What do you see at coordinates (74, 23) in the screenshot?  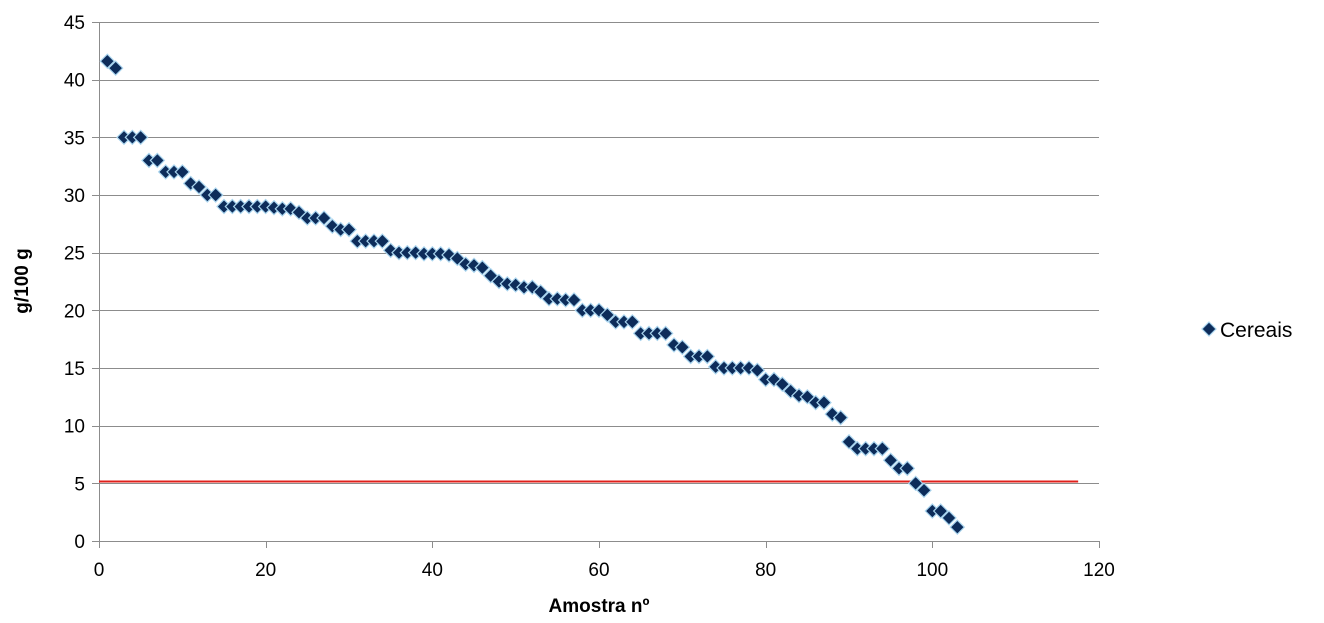 I see `y-tick-label: 45` at bounding box center [74, 23].